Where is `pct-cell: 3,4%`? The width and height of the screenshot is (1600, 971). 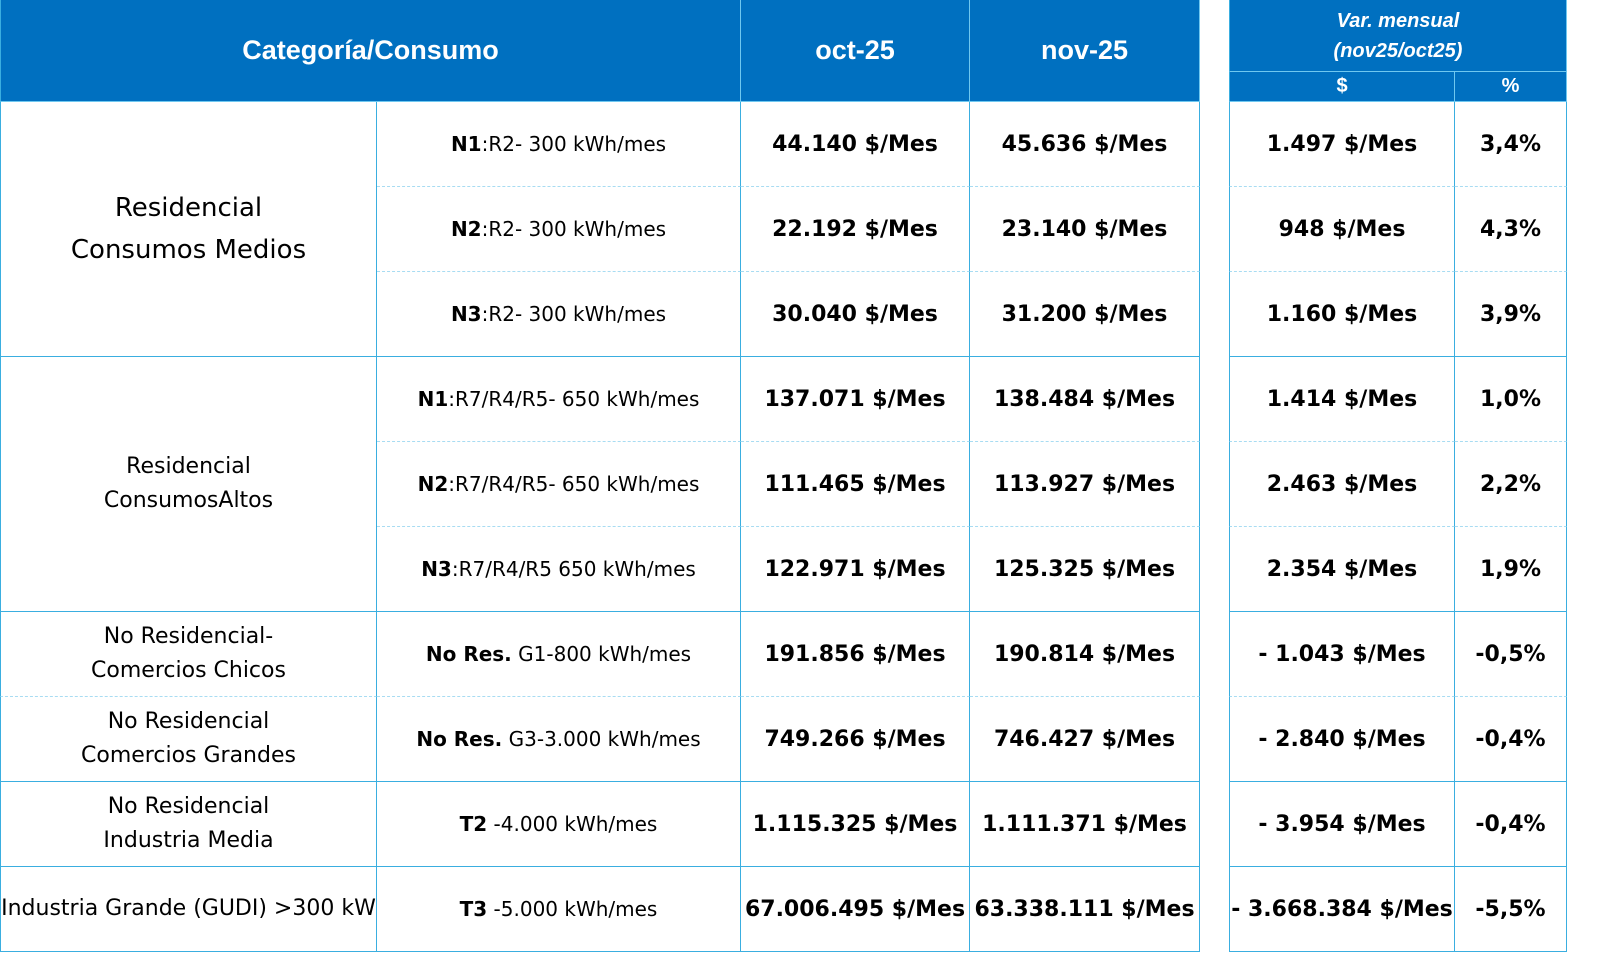
pct-cell: 3,4% is located at coordinates (1511, 144).